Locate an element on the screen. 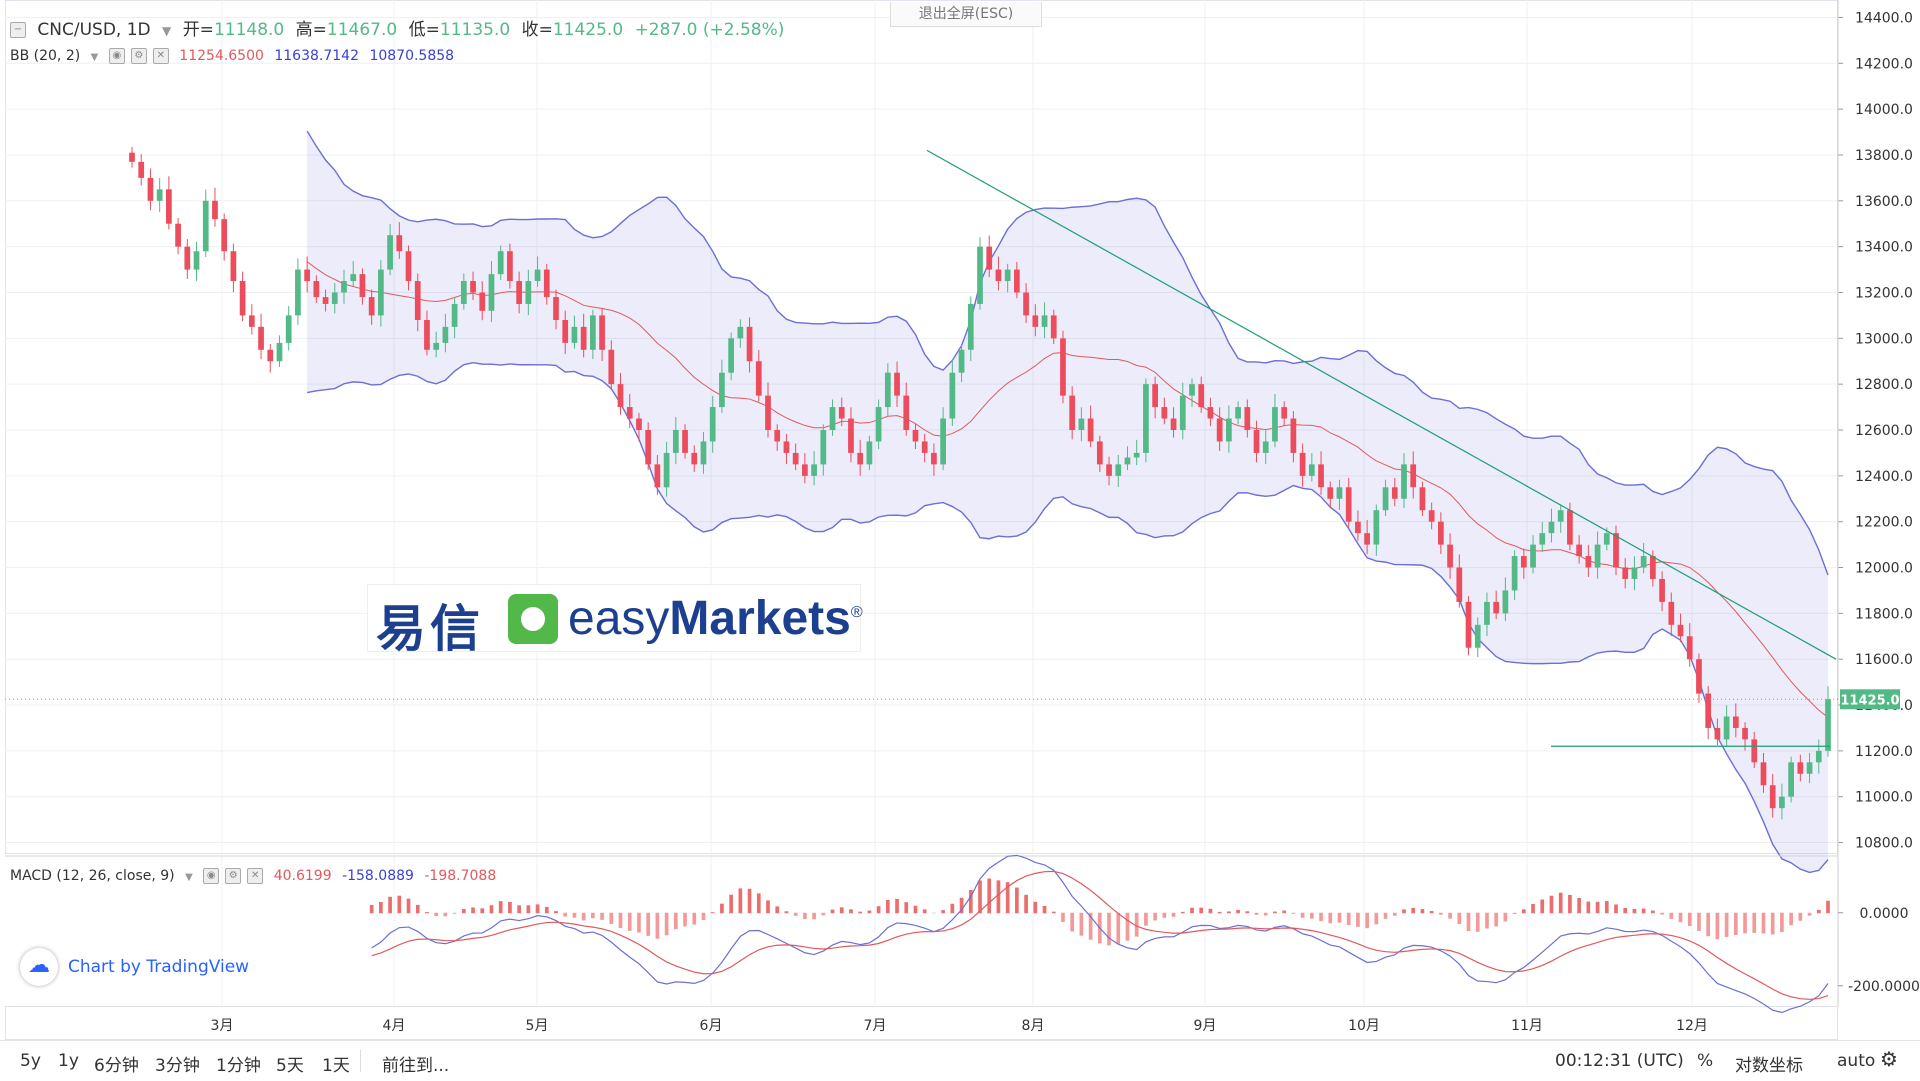  collapse-icon: − is located at coordinates (18, 30).